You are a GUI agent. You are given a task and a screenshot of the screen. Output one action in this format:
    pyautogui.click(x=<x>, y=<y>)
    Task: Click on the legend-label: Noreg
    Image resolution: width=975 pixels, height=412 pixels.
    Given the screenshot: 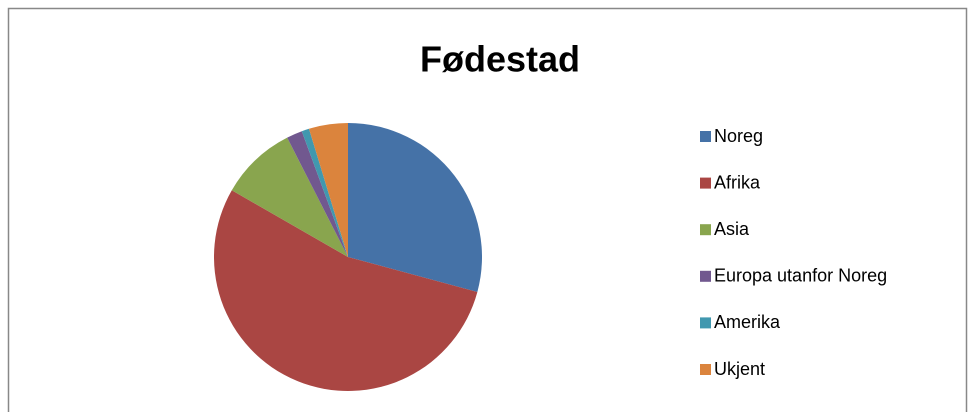 What is the action you would take?
    pyautogui.click(x=738, y=136)
    